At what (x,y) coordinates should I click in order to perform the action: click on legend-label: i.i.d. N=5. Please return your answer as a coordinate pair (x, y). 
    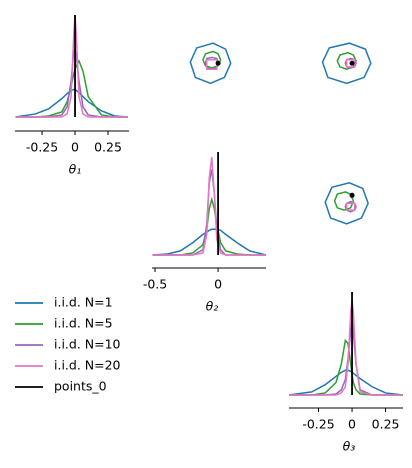
    Looking at the image, I should click on (83, 323).